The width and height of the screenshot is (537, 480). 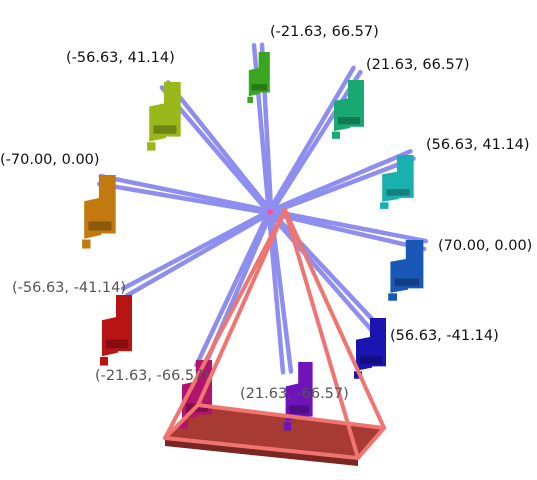 I want to click on frame-base-rim, so click(x=274, y=431).